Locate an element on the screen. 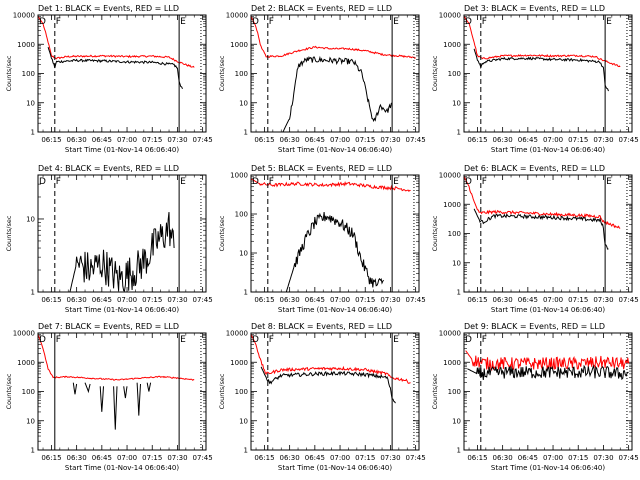 Image resolution: width=640 pixels, height=480 pixels. panel-title: Det 3: BLACK = Events, RED = LLD is located at coordinates (534, 8).